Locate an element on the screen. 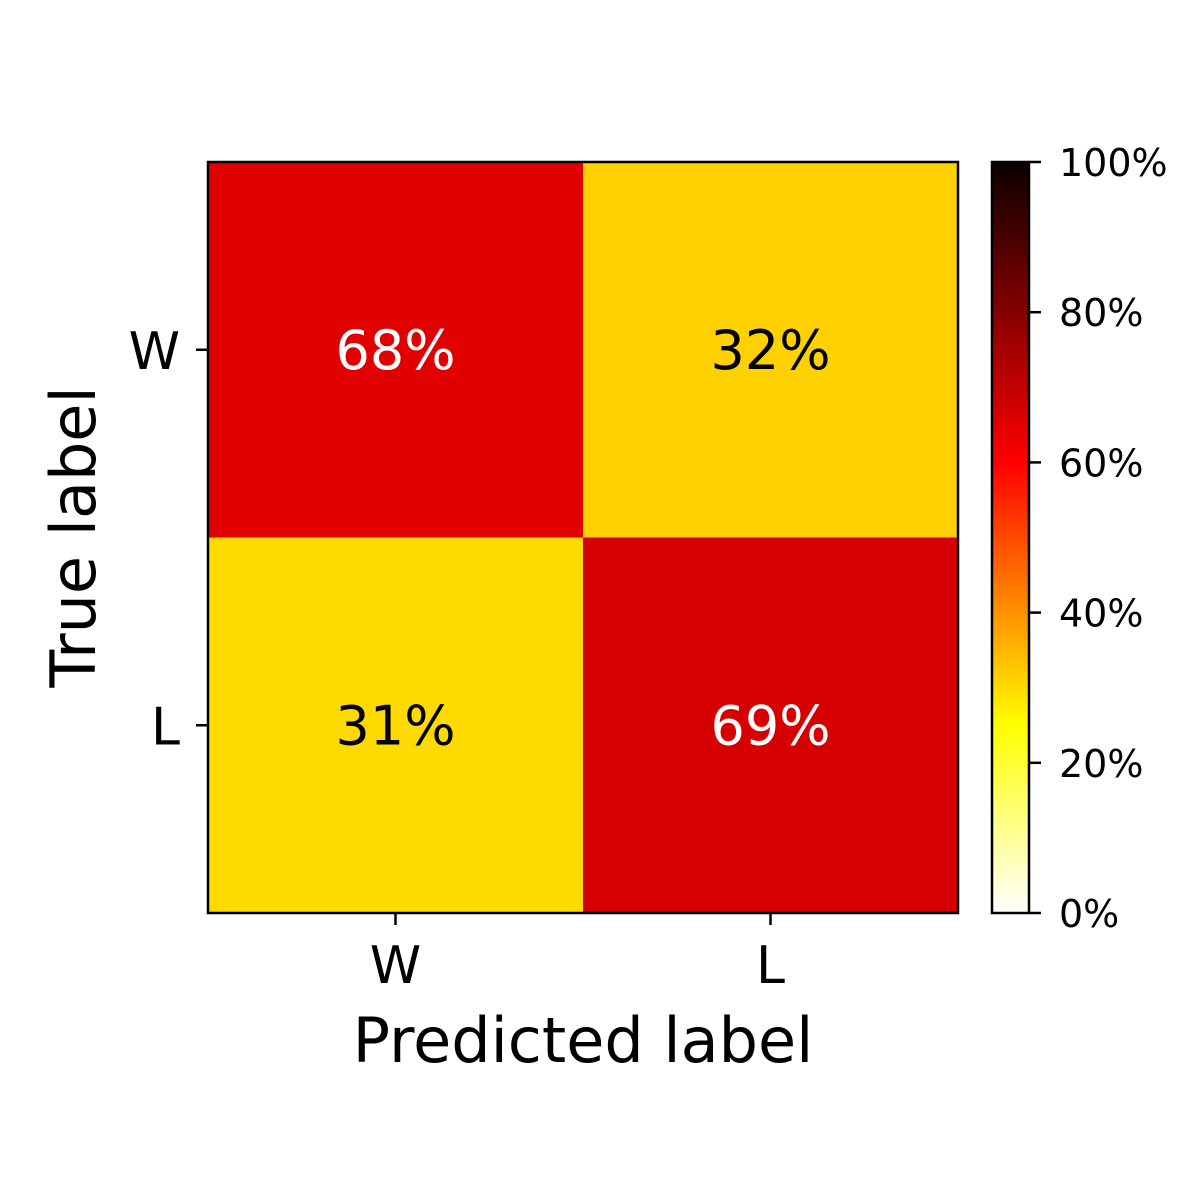 The height and width of the screenshot is (1200, 1200). x-axis-label: Predicted label is located at coordinates (583, 1040).